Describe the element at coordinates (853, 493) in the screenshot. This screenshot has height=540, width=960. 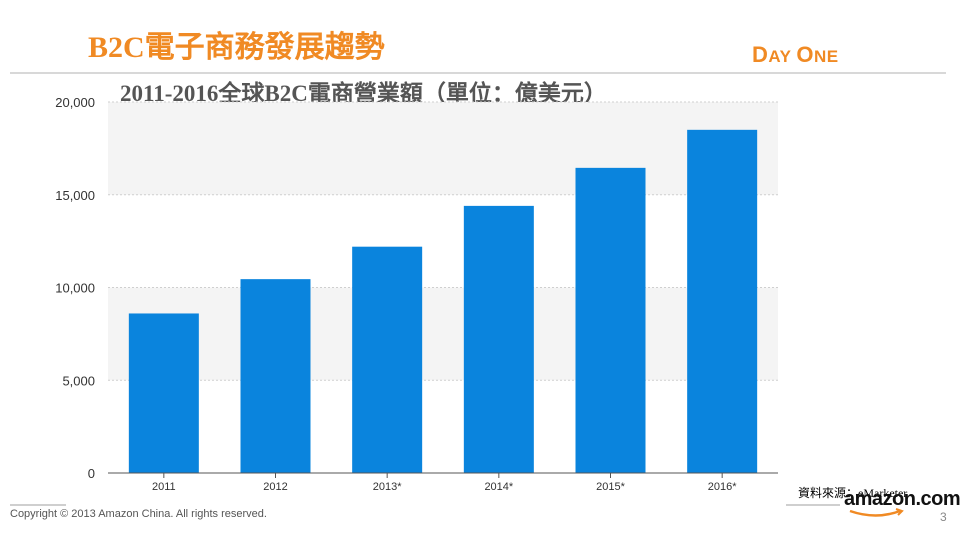
I see `source-note: 資料來源：eMarketer` at that location.